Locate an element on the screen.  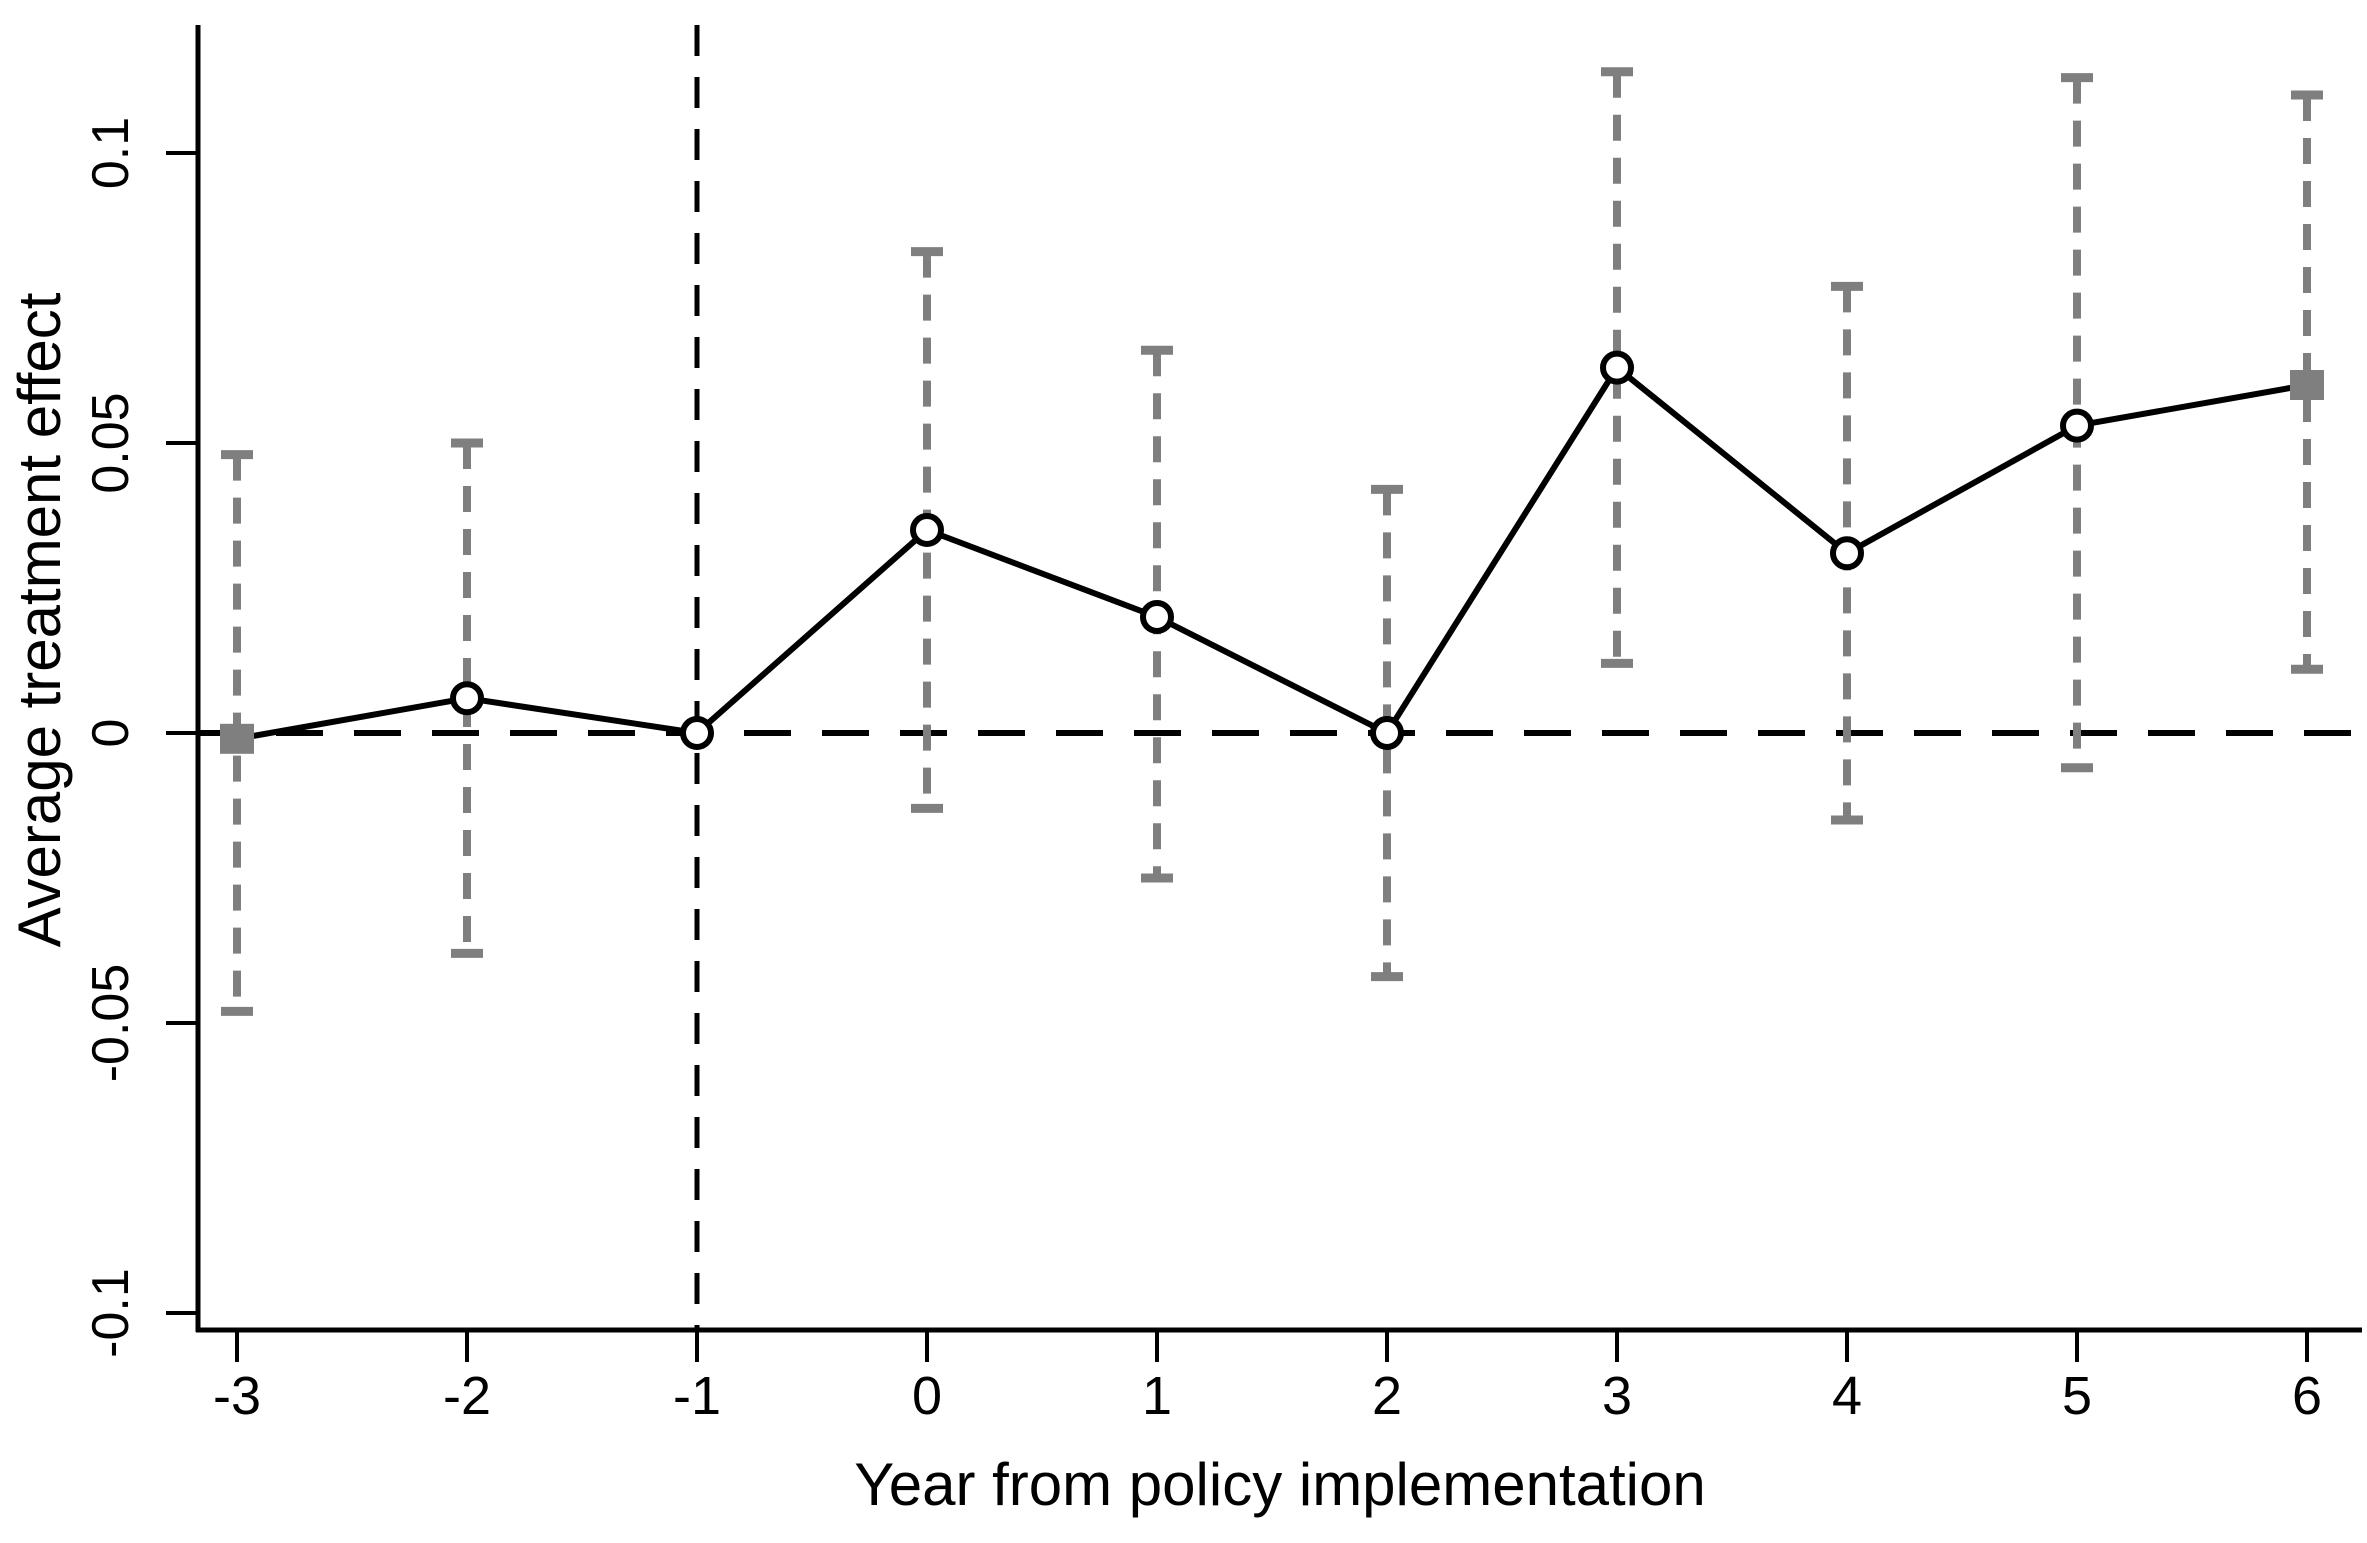
x-tick-label: -2 is located at coordinates (467, 1396).